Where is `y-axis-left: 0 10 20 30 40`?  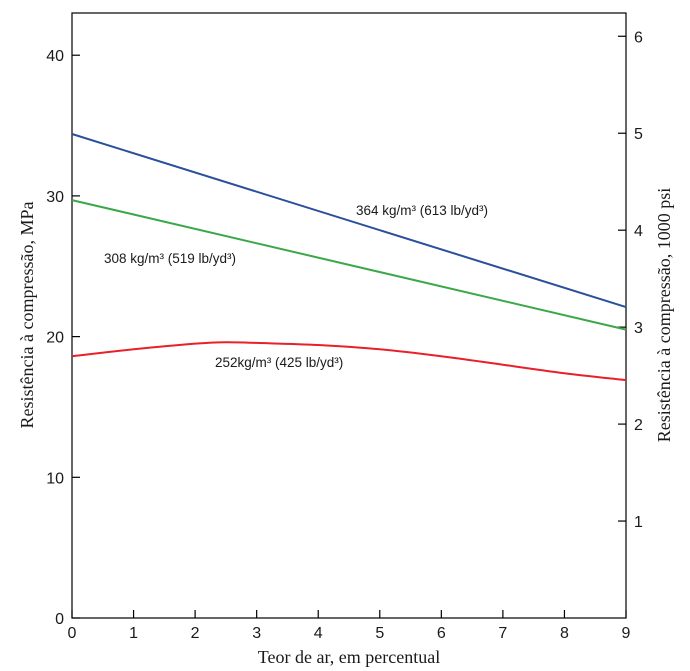
y-axis-left: 0 10 20 30 40 is located at coordinates (63, 338).